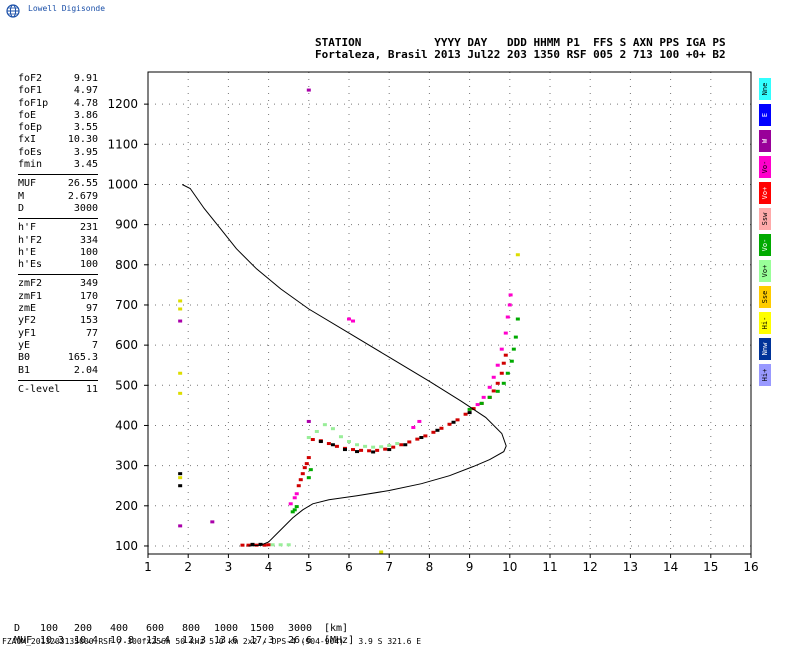 Image resolution: width=800 pixels, height=650 pixels. Describe the element at coordinates (30, 240) in the screenshot. I see `param-key: h'F2` at that location.